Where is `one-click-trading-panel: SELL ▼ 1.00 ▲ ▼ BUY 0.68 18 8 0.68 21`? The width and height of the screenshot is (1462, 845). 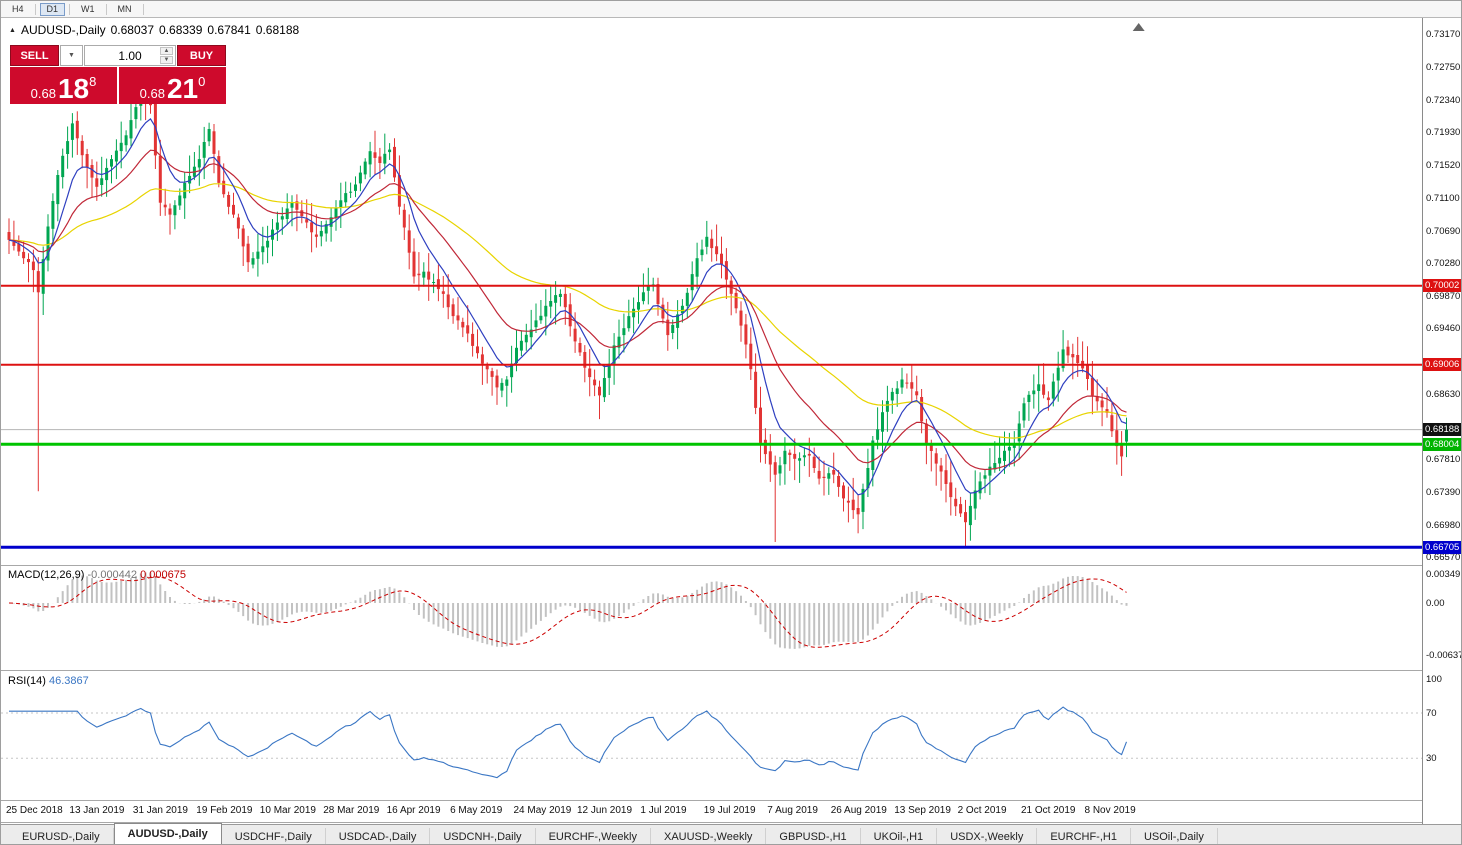
one-click-trading-panel: SELL ▼ 1.00 ▲ ▼ BUY 0.68 18 8 0.68 21 is located at coordinates (118, 74).